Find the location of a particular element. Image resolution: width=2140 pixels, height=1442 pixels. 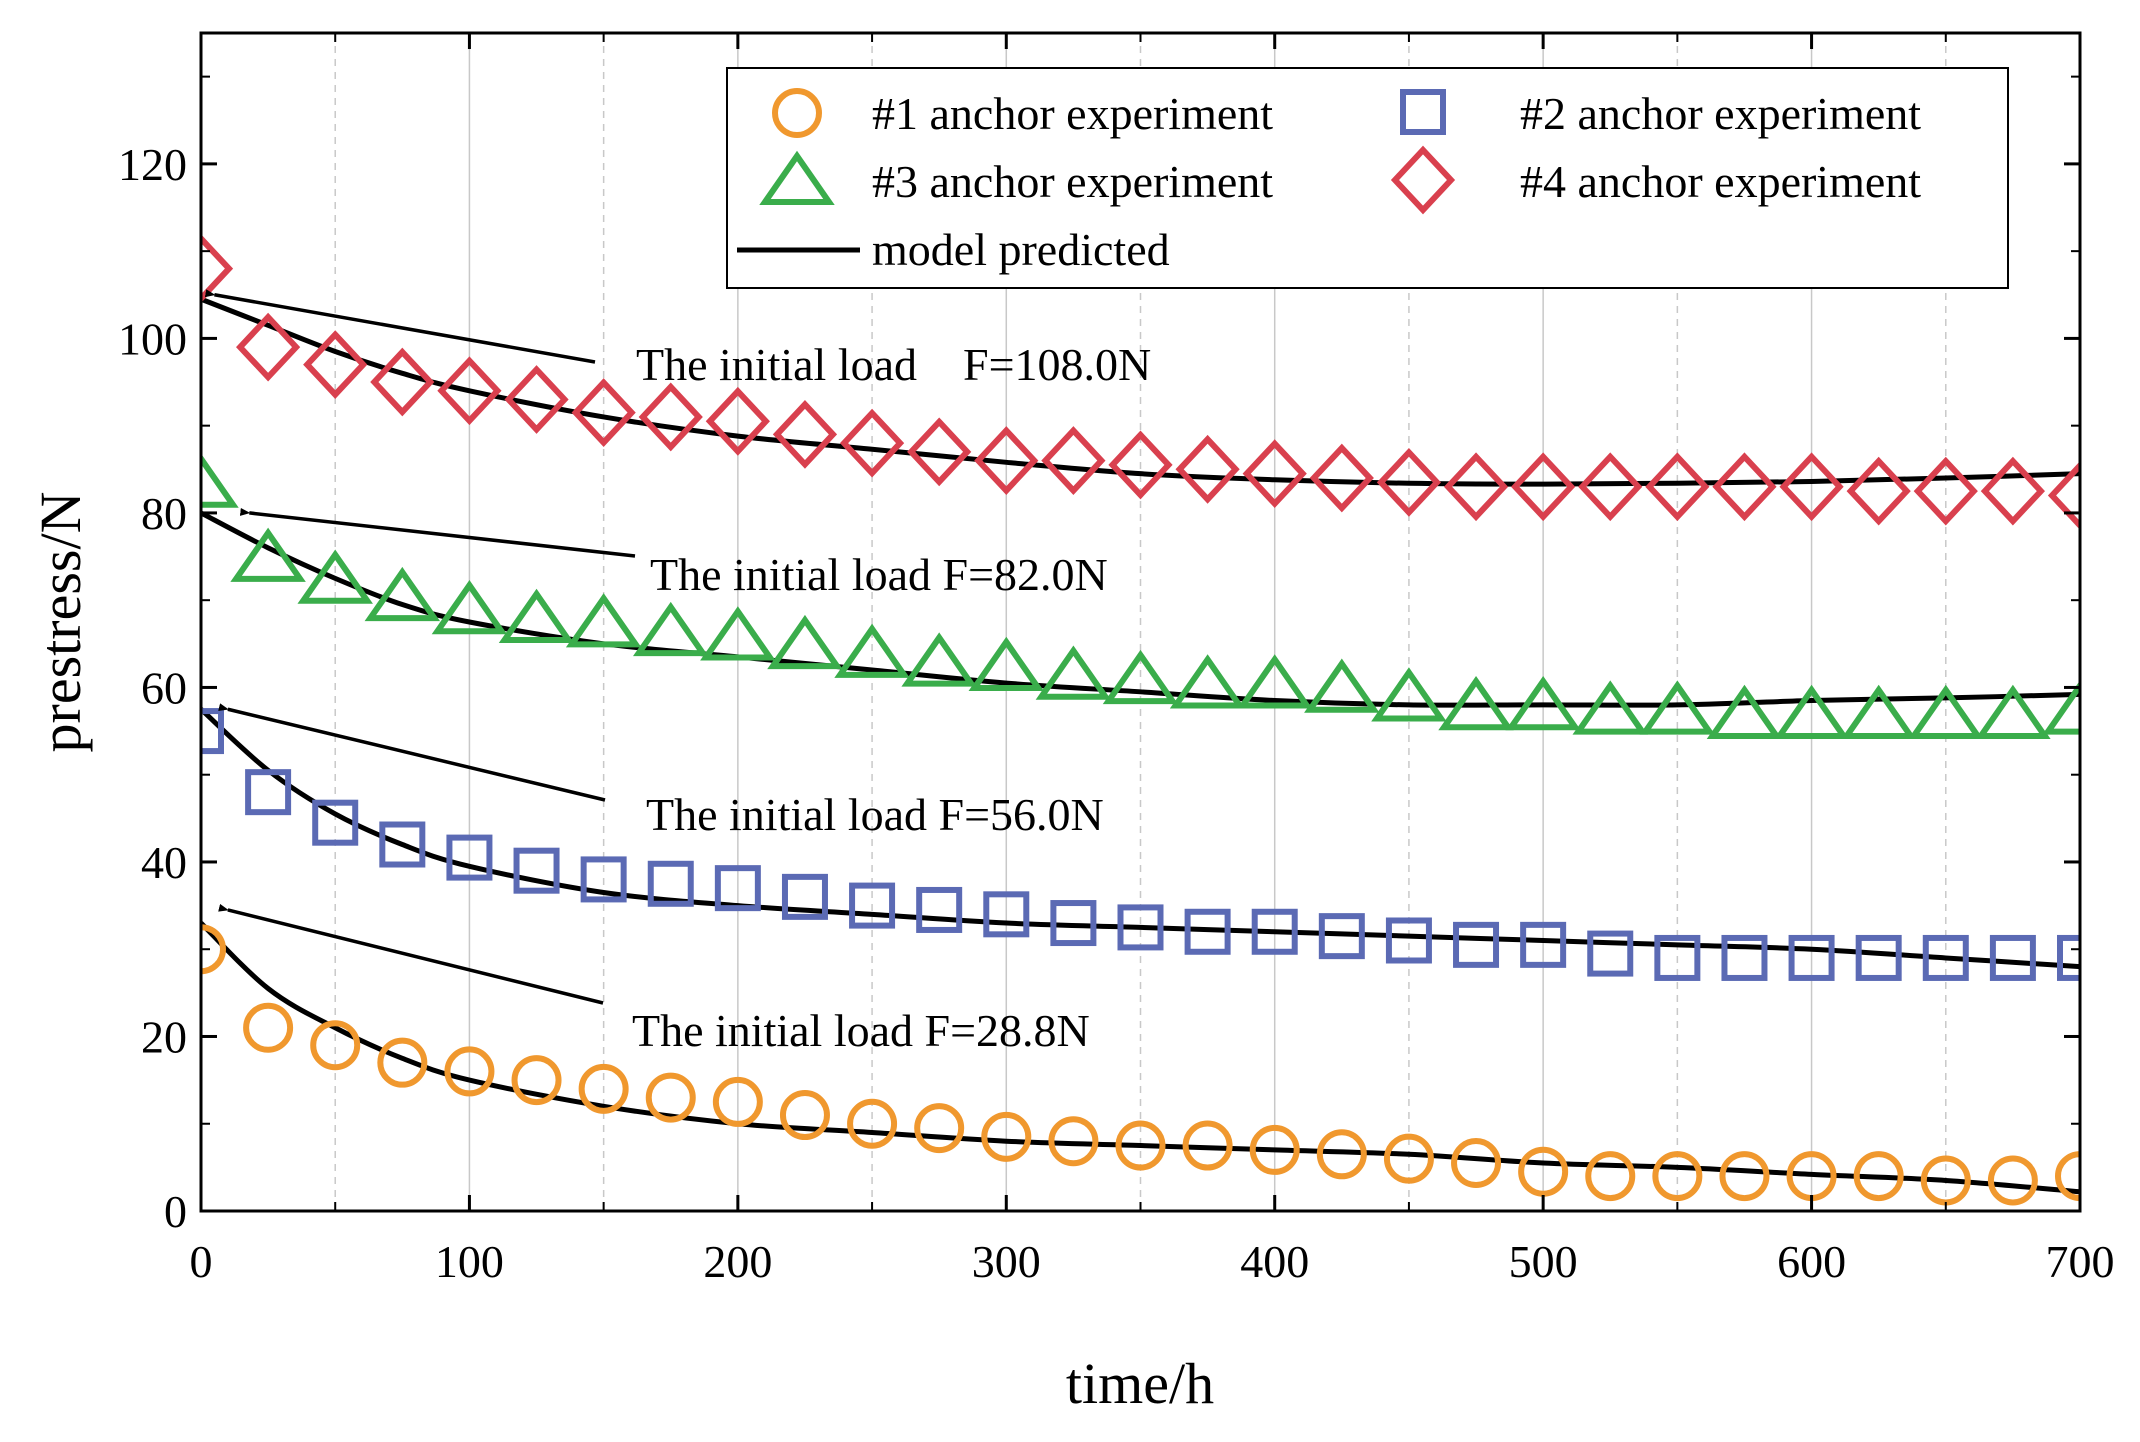

annotation-text-1: The initial load F=108.0N is located at coordinates (893, 364).